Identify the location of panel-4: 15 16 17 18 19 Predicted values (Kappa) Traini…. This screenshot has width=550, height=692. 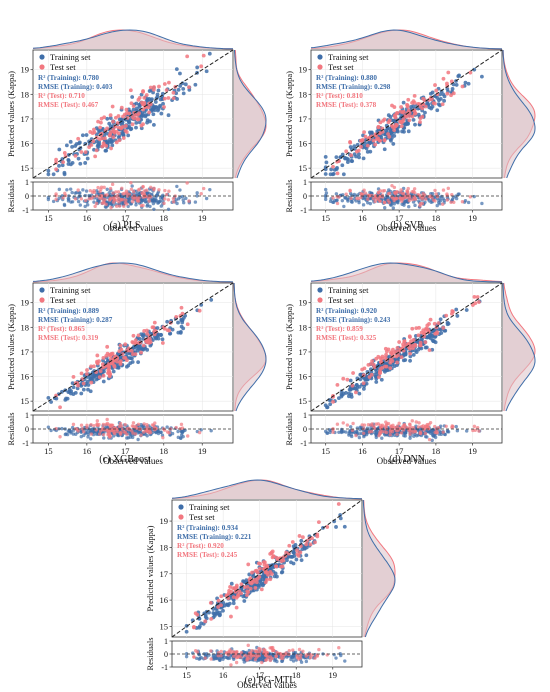
(410, 364).